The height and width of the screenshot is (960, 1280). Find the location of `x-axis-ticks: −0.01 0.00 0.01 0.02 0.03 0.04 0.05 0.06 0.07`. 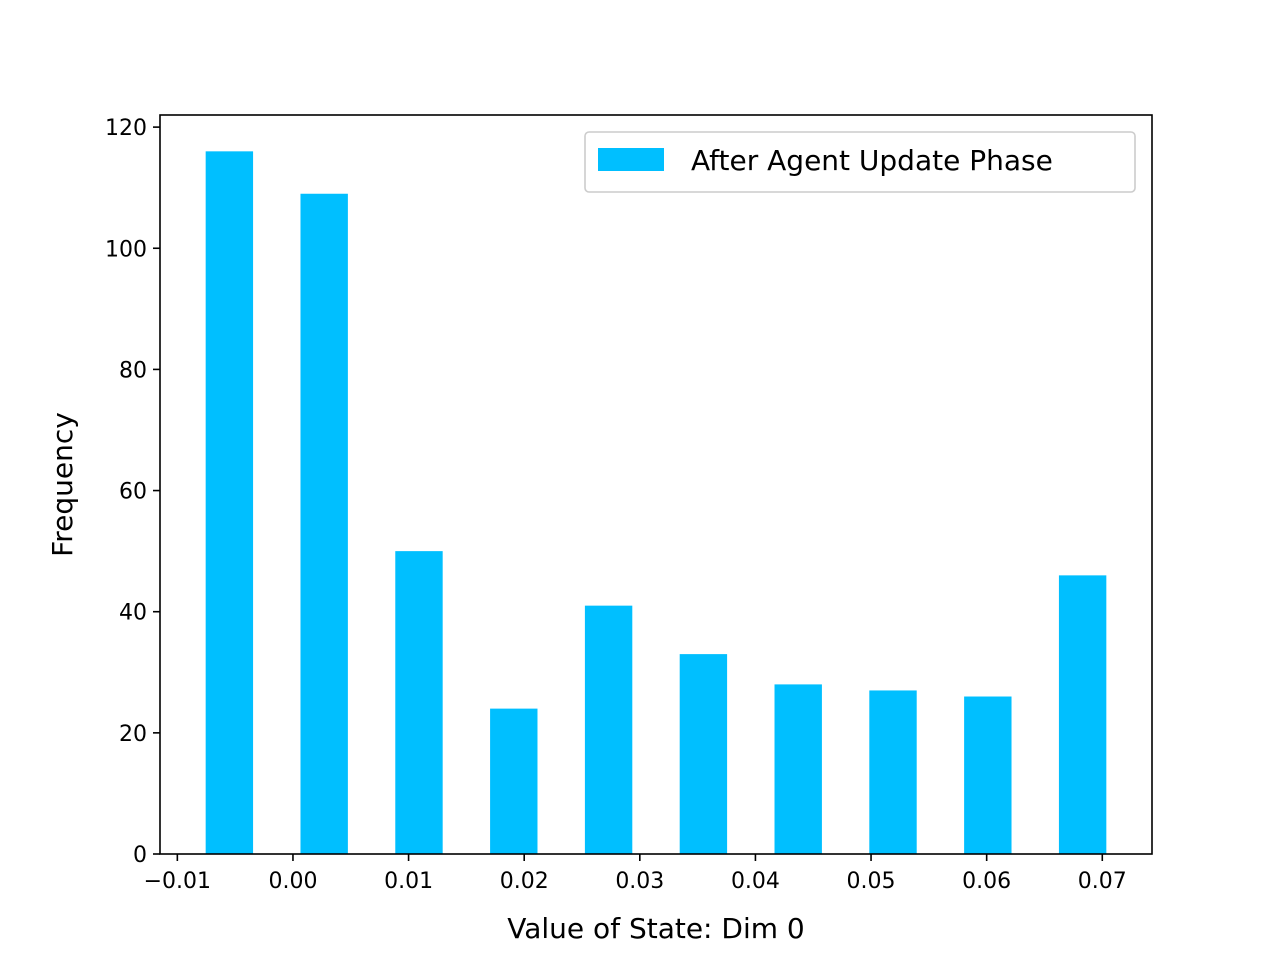

x-axis-ticks: −0.01 0.00 0.01 0.02 0.03 0.04 0.05 0.06 0.07 is located at coordinates (635, 874).